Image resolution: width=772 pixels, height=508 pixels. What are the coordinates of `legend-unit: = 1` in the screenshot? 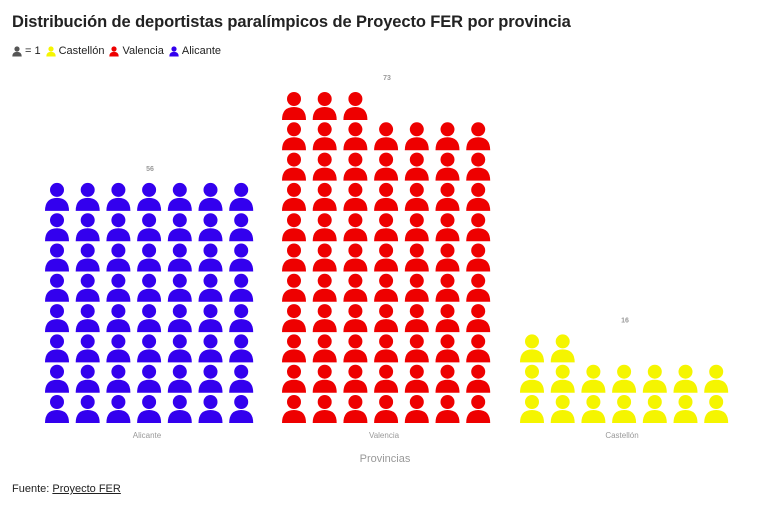 It's located at (26, 51).